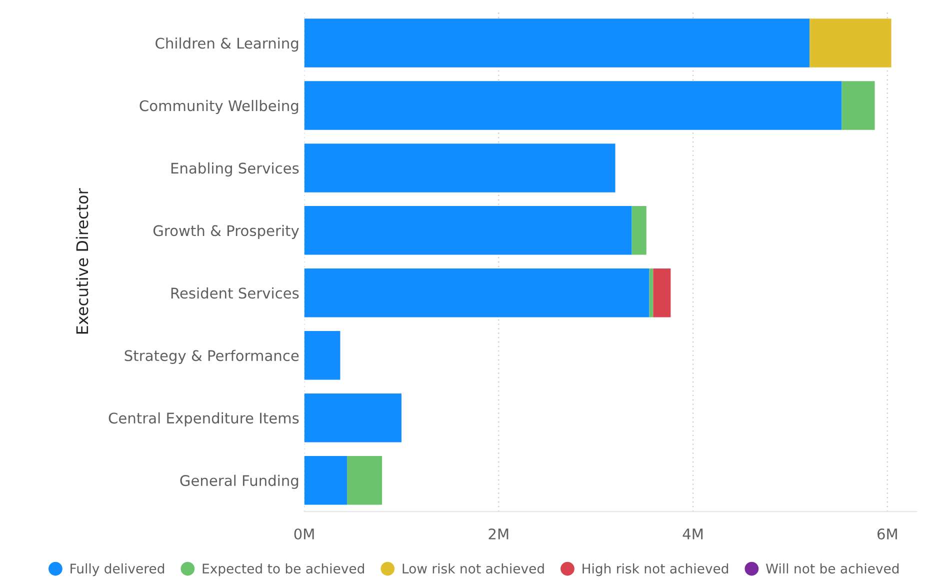 The height and width of the screenshot is (588, 942). What do you see at coordinates (211, 357) in the screenshot?
I see `y-tick-label: Strategy & Performance` at bounding box center [211, 357].